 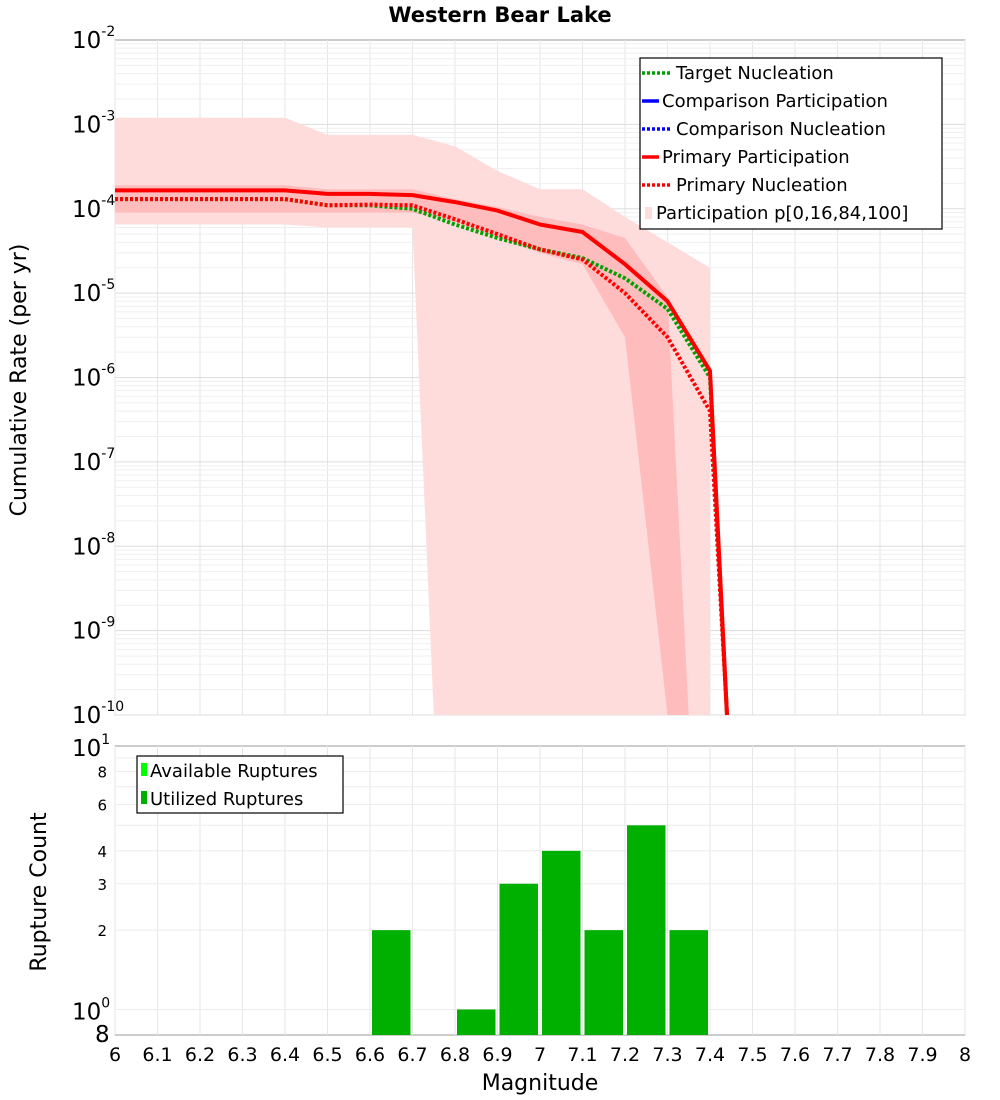 I want to click on x-tick-label: 8, so click(x=965, y=1055).